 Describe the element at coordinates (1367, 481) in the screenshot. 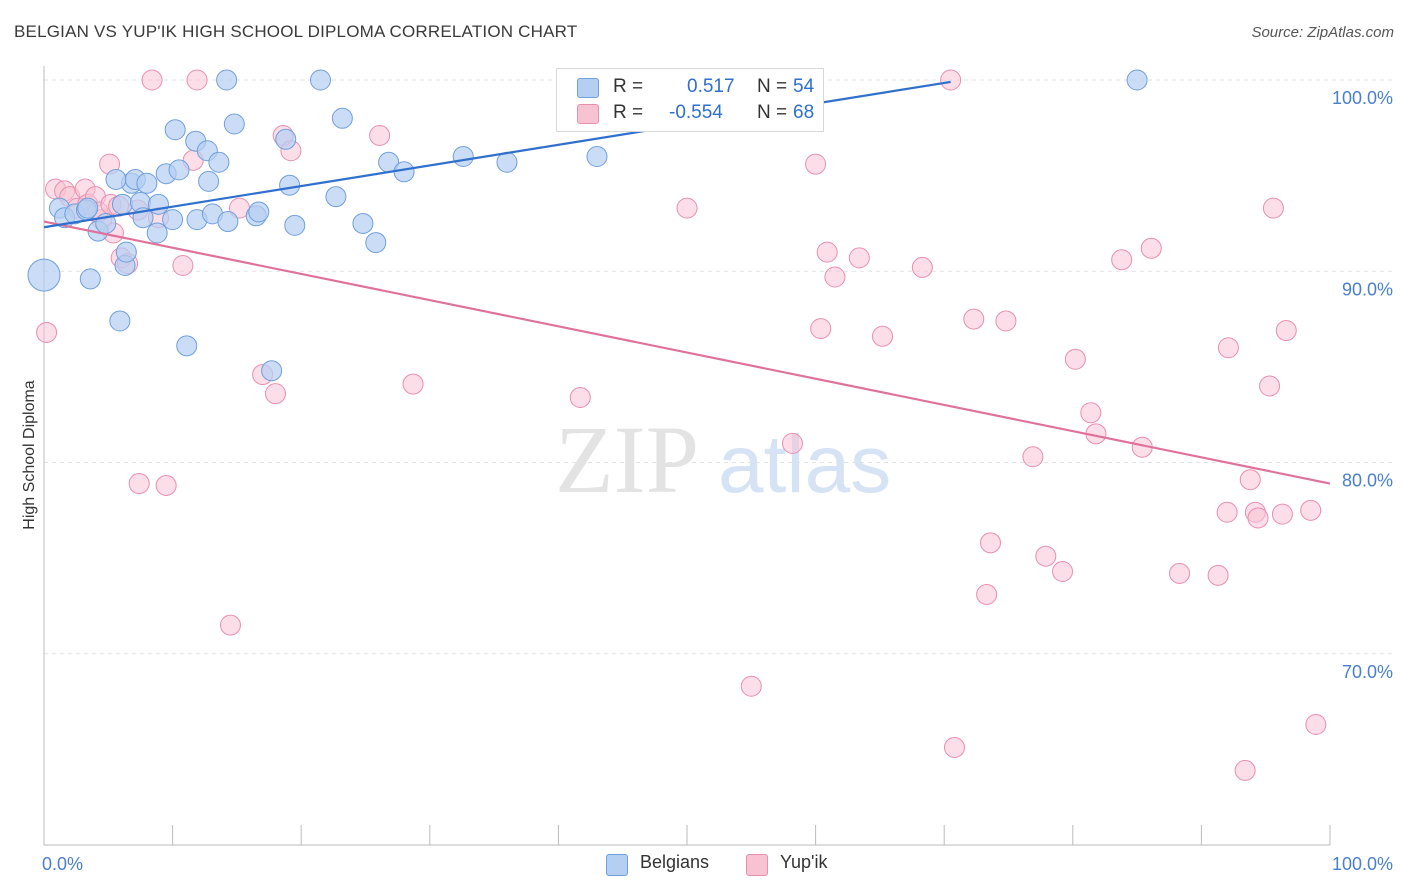

I see `y-tick-label: 80.0%` at that location.